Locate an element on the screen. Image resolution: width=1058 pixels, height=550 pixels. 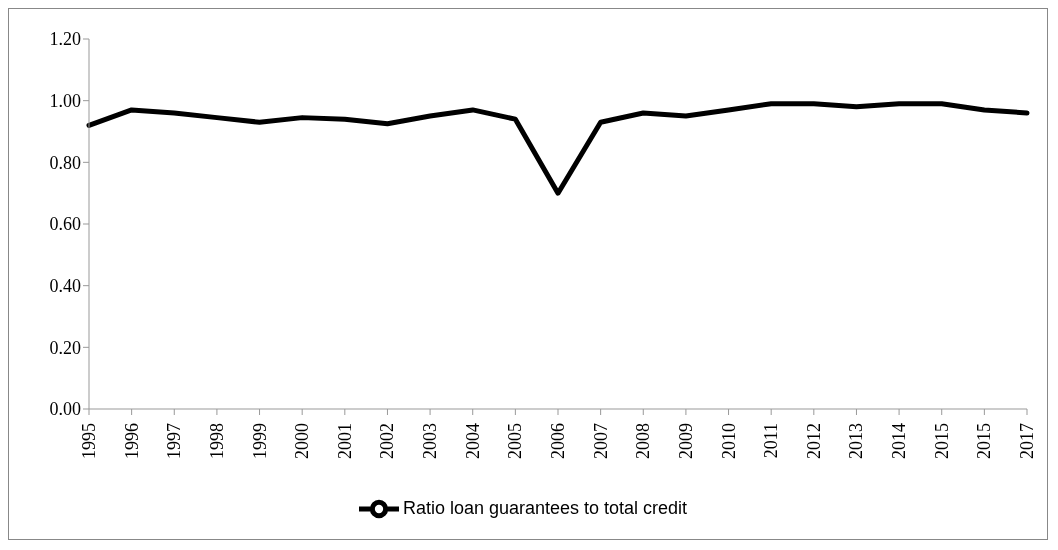
x-tick-label: 2006 is located at coordinates (558, 441).